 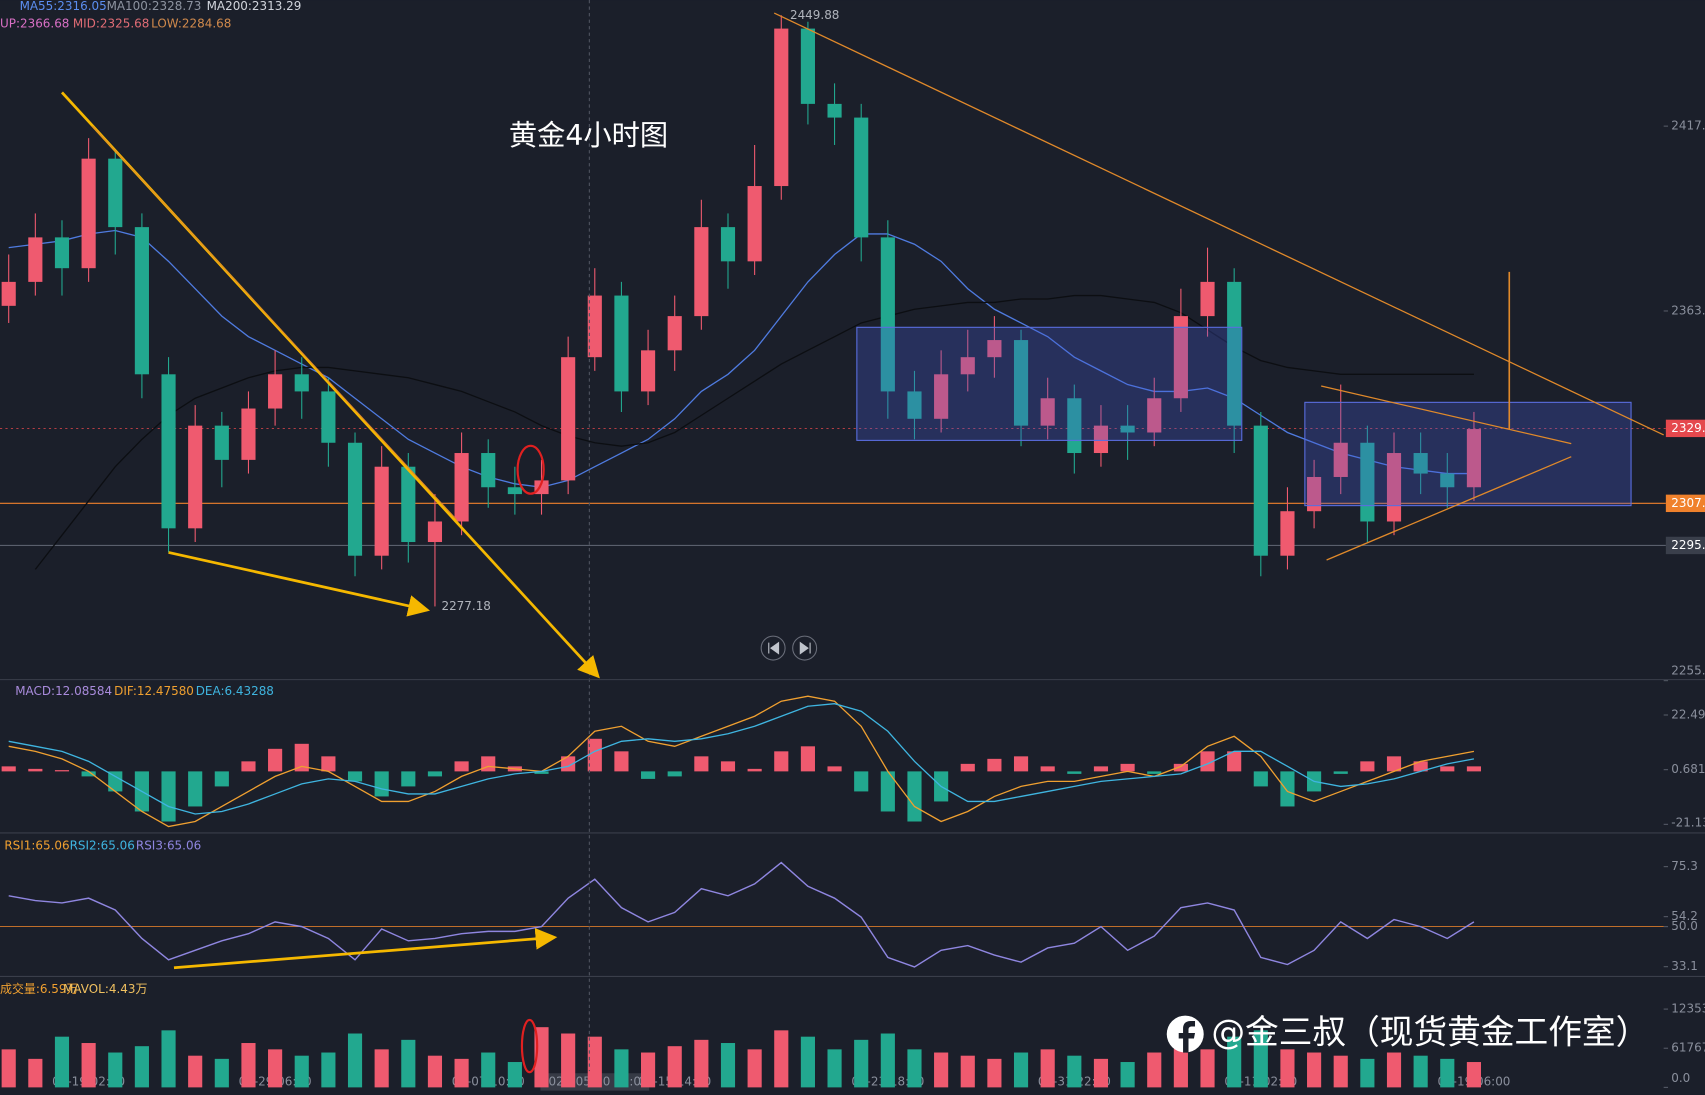 I want to click on trend-arrow, so click(x=365, y=949).